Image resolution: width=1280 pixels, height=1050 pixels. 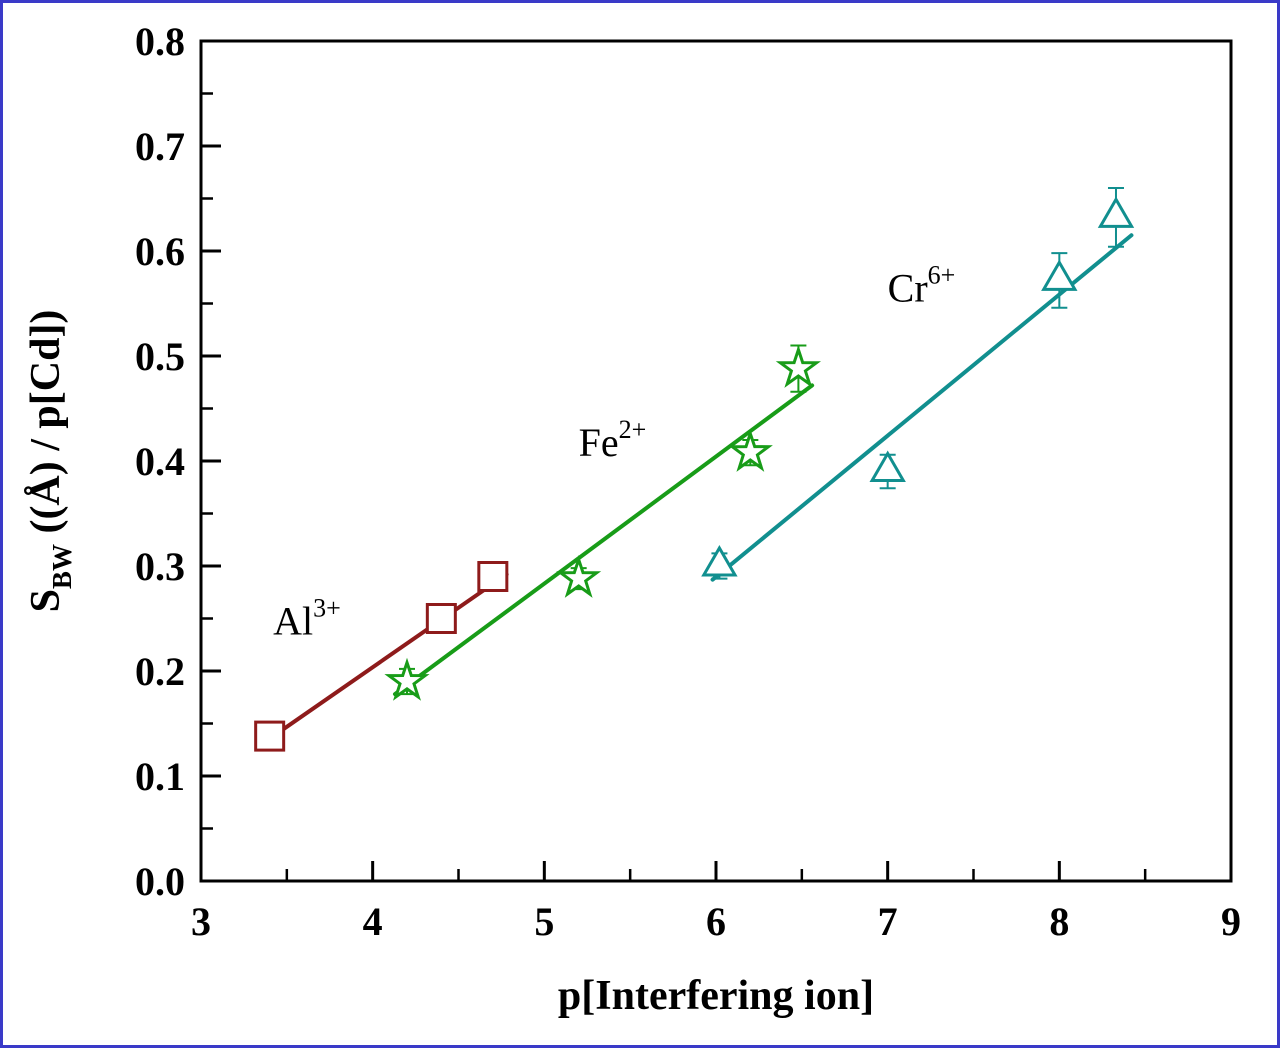 I want to click on series-label-Al3+: Al3+, so click(x=307, y=618).